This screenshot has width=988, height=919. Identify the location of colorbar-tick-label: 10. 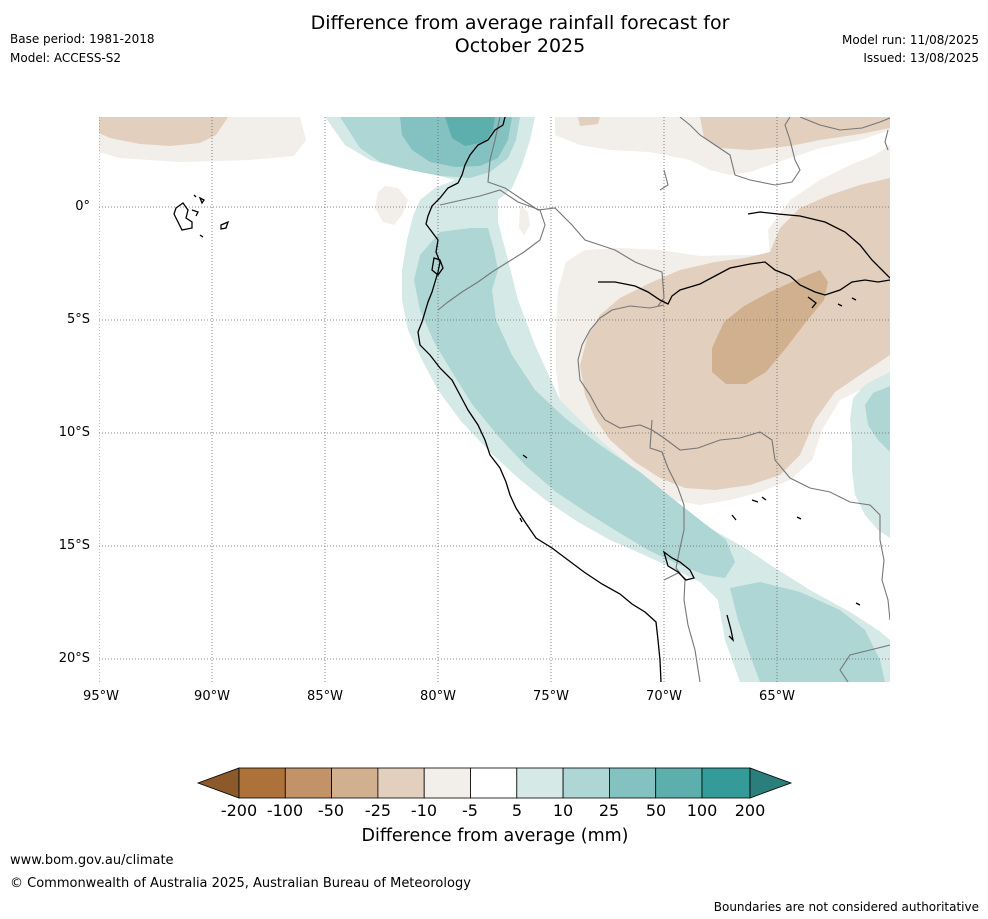
(563, 810).